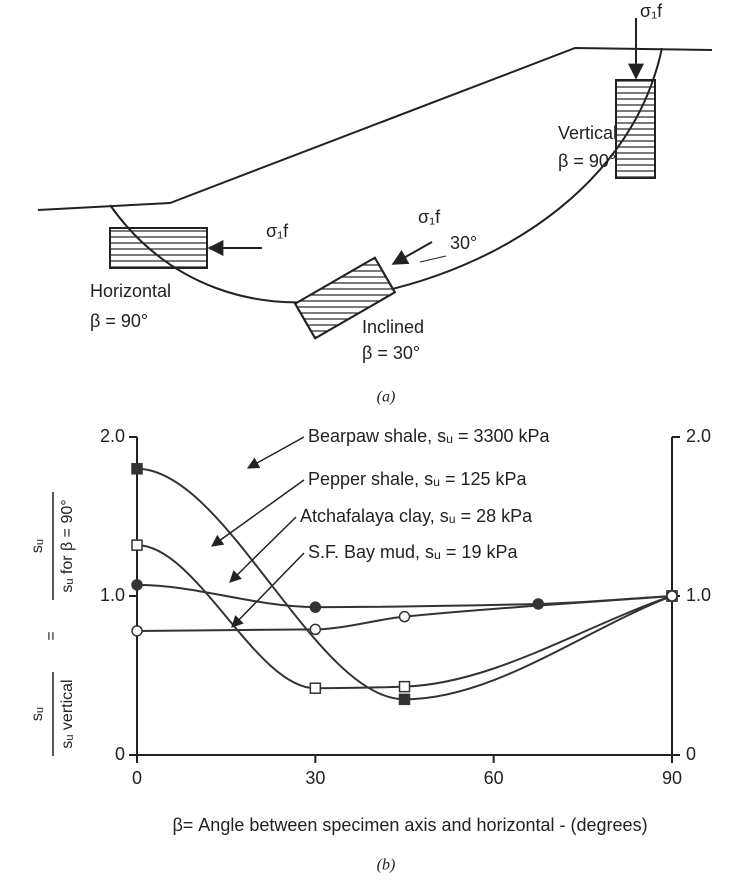 This screenshot has height=882, width=740. I want to click on y-axis-label: sᵤ sᵤ vertical = sᵤ sᵤ for β = 90°, so click(52, 624).